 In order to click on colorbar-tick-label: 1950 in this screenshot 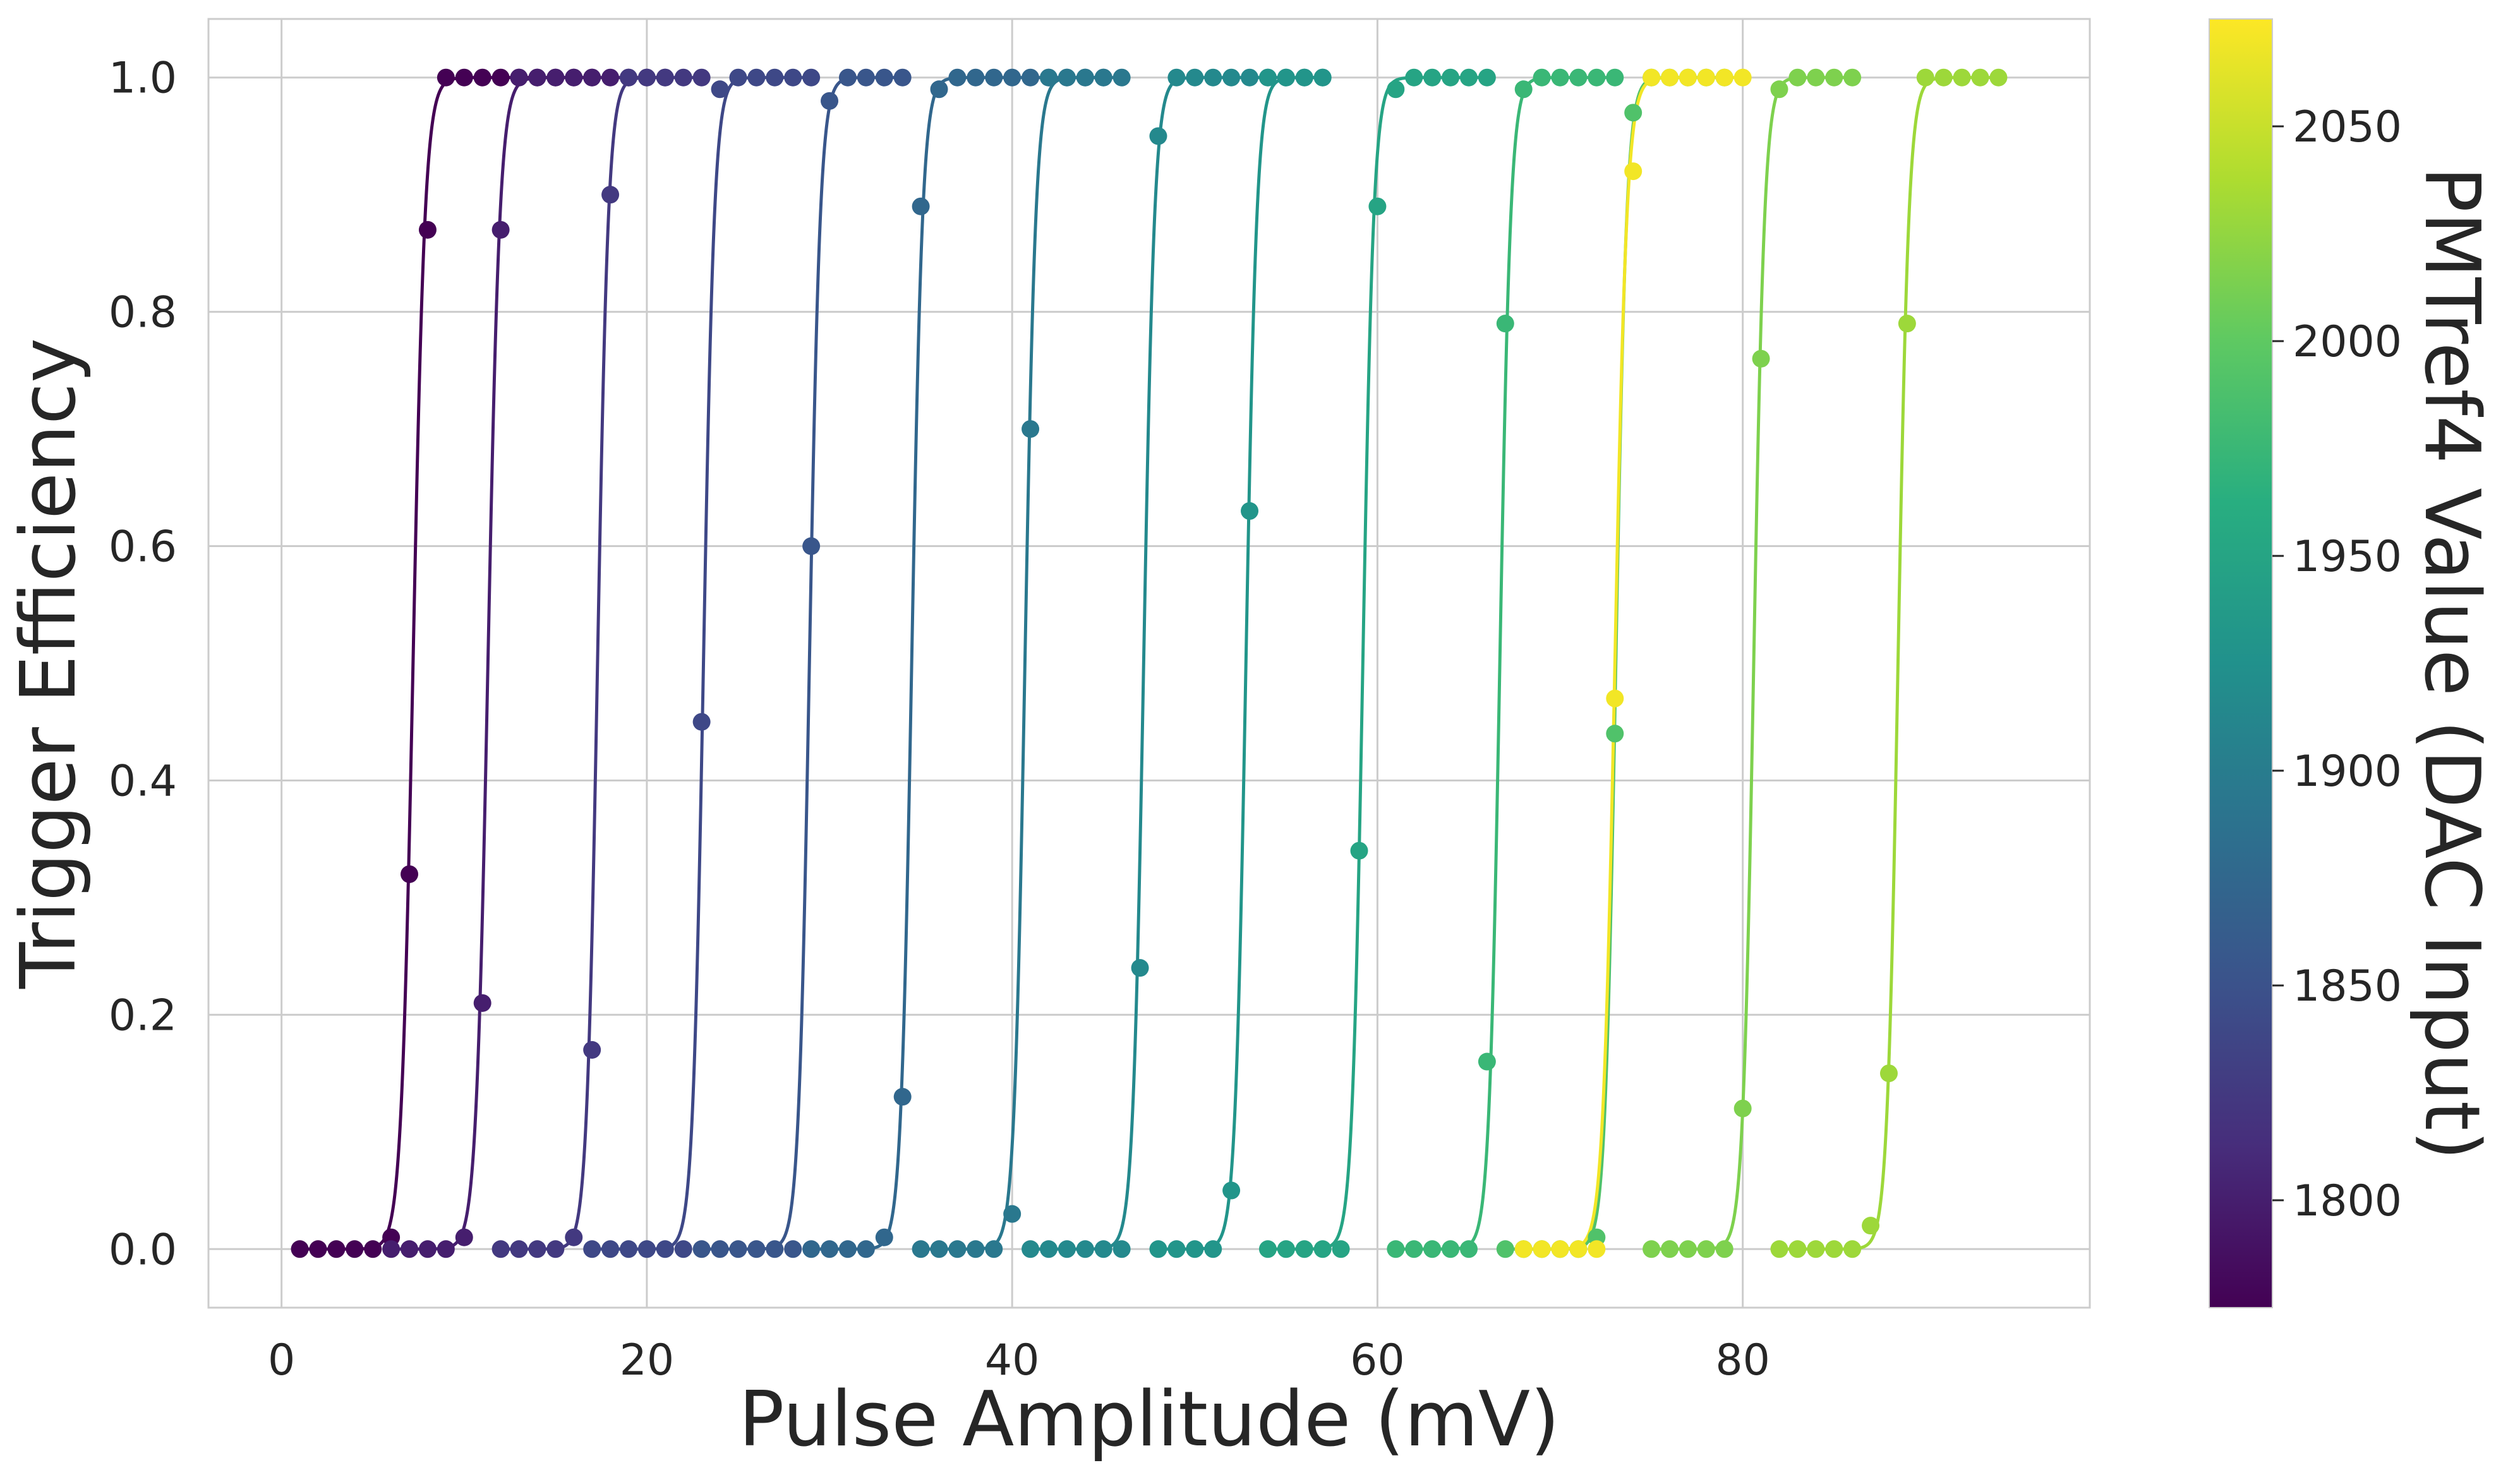, I will do `click(2347, 557)`.